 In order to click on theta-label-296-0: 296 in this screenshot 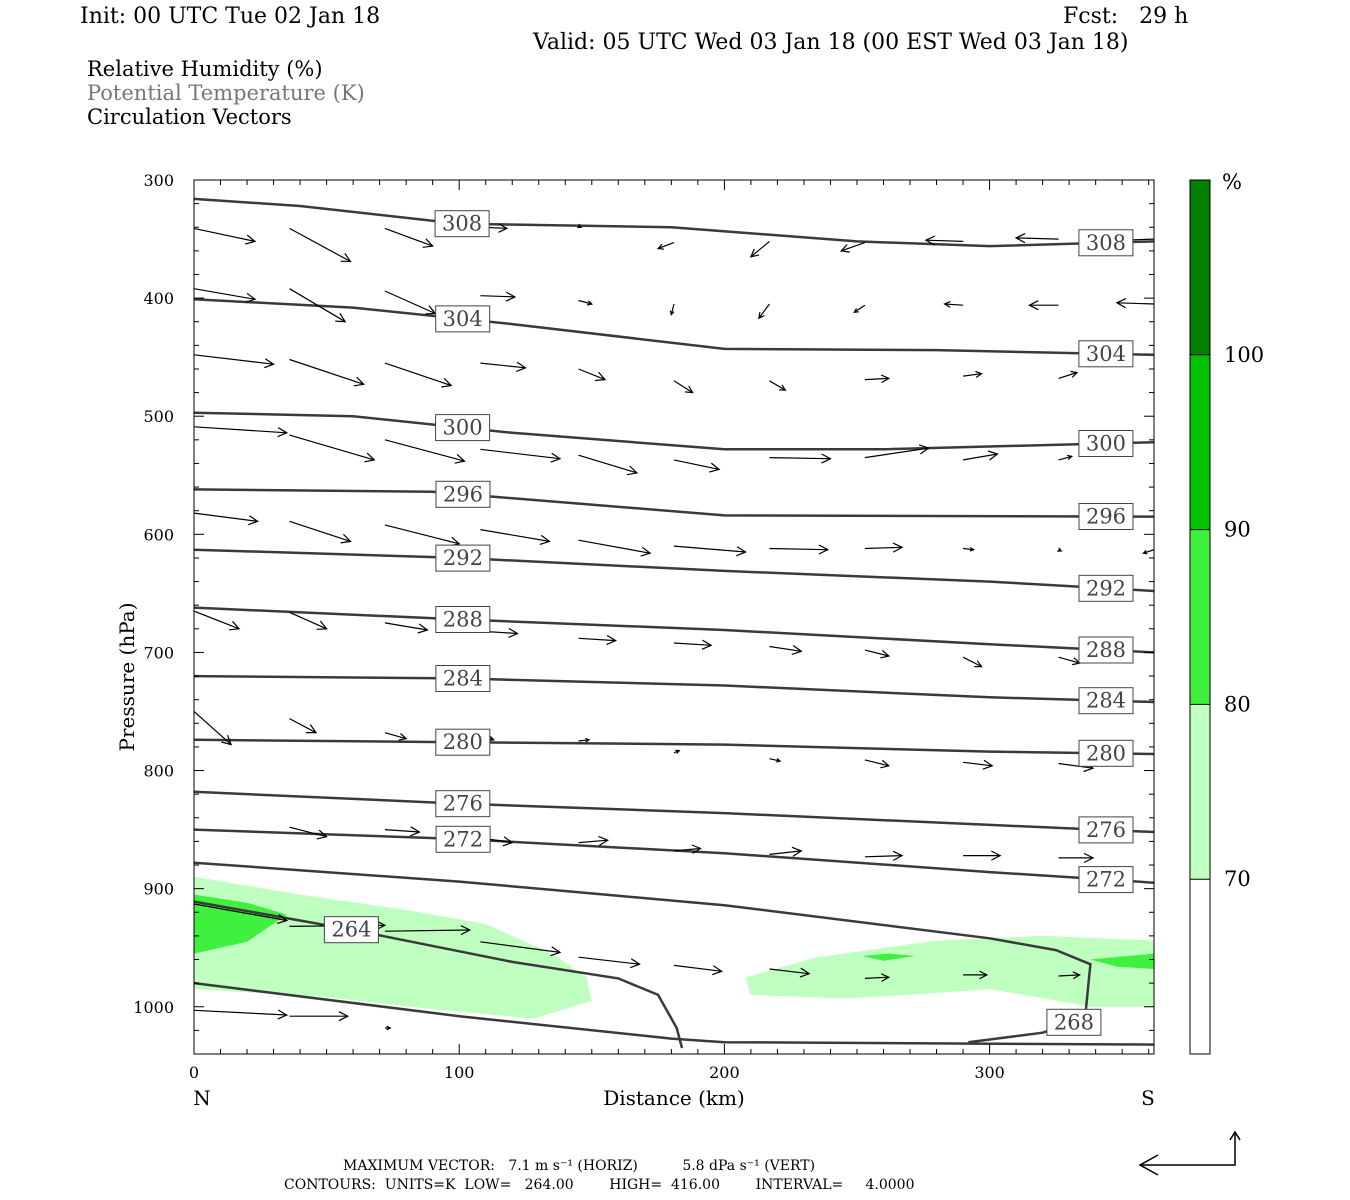, I will do `click(463, 494)`.